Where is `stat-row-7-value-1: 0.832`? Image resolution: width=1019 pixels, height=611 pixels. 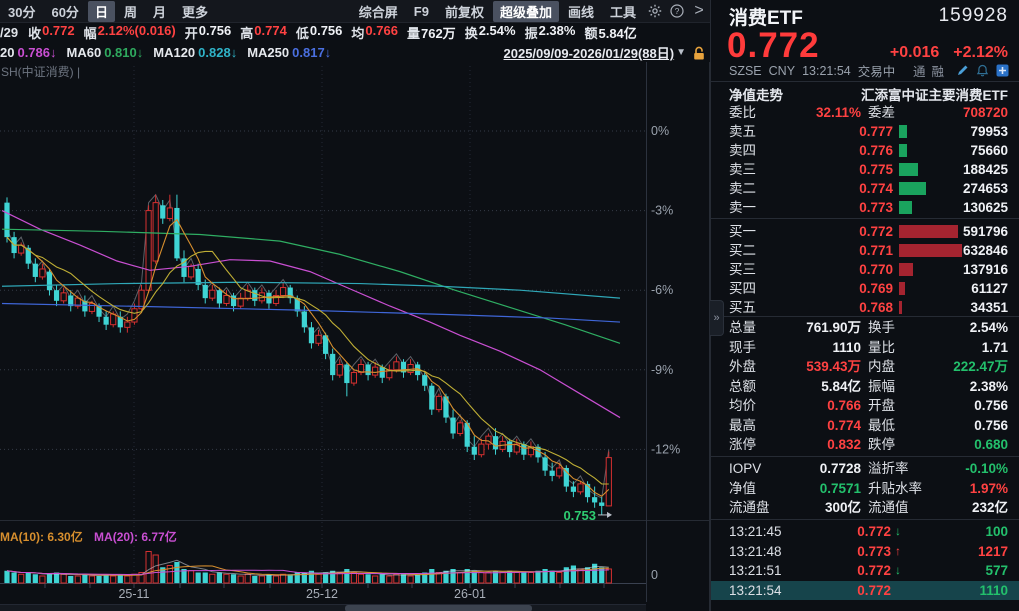
stat-row-7-value-1: 0.832 is located at coordinates (844, 444).